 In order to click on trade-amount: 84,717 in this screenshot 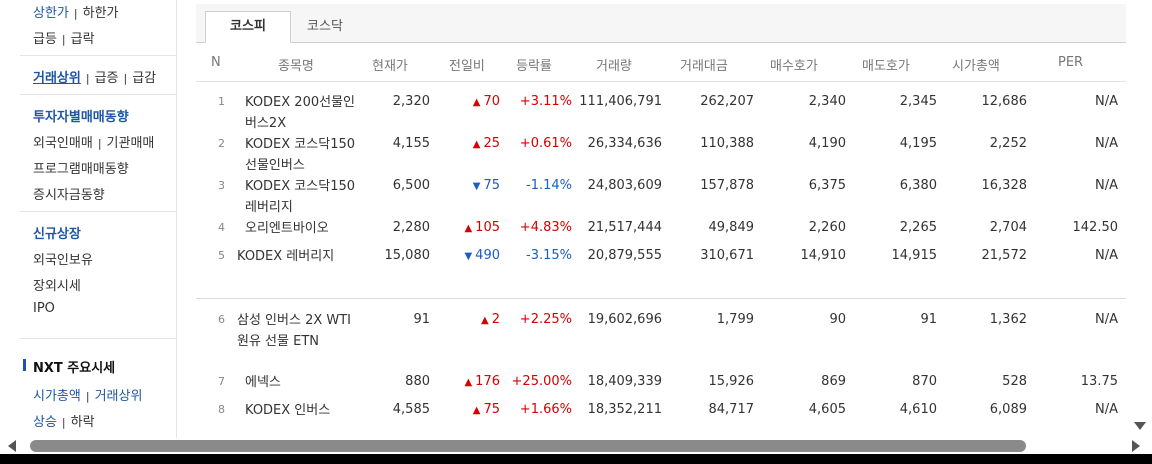, I will do `click(731, 409)`.